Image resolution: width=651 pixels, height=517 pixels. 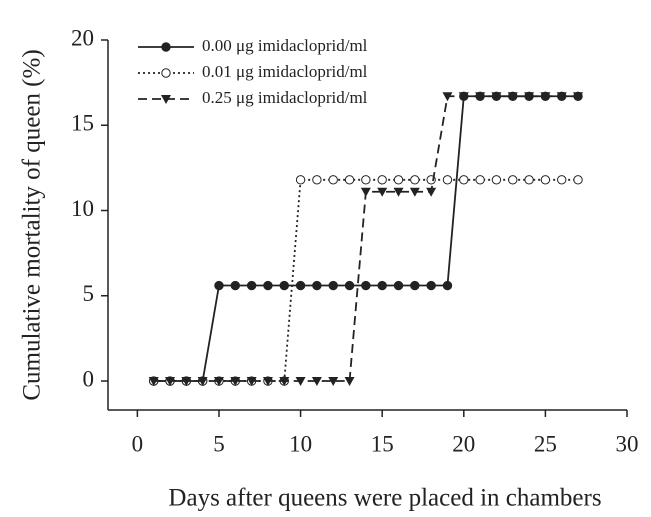 What do you see at coordinates (382, 443) in the screenshot?
I see `x-tick-label: 15` at bounding box center [382, 443].